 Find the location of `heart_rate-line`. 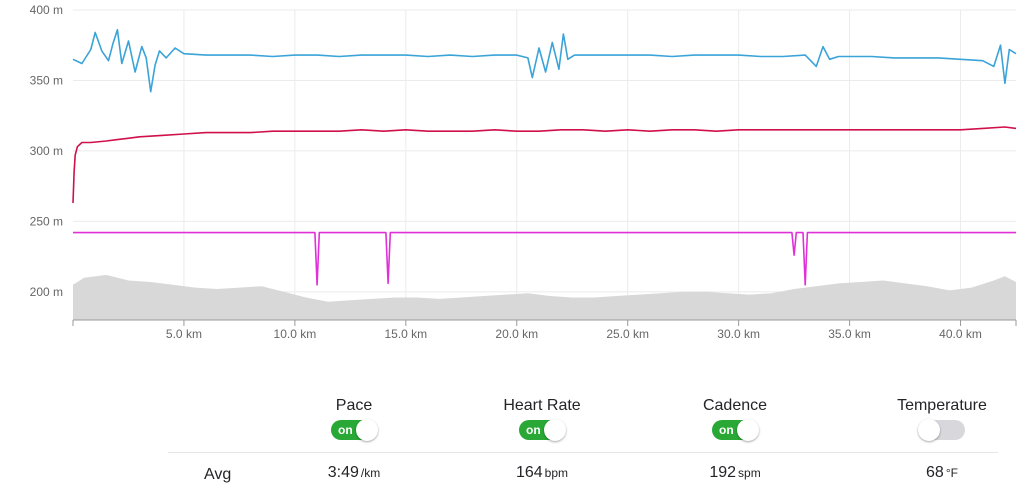

heart_rate-line is located at coordinates (544, 165).